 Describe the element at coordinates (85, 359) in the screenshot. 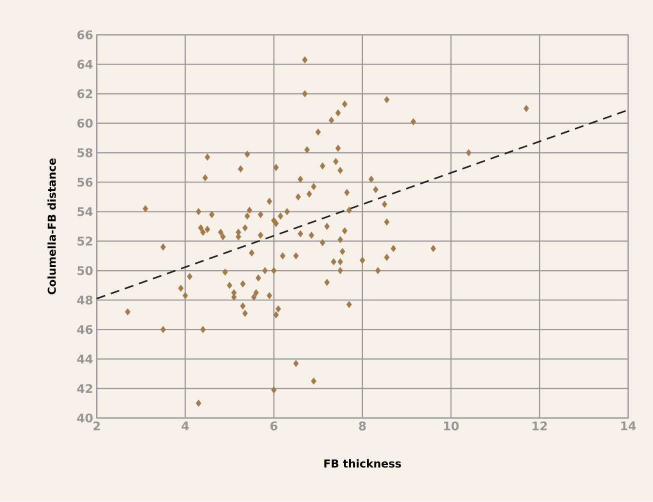

I see `y-tick-label: 44` at that location.